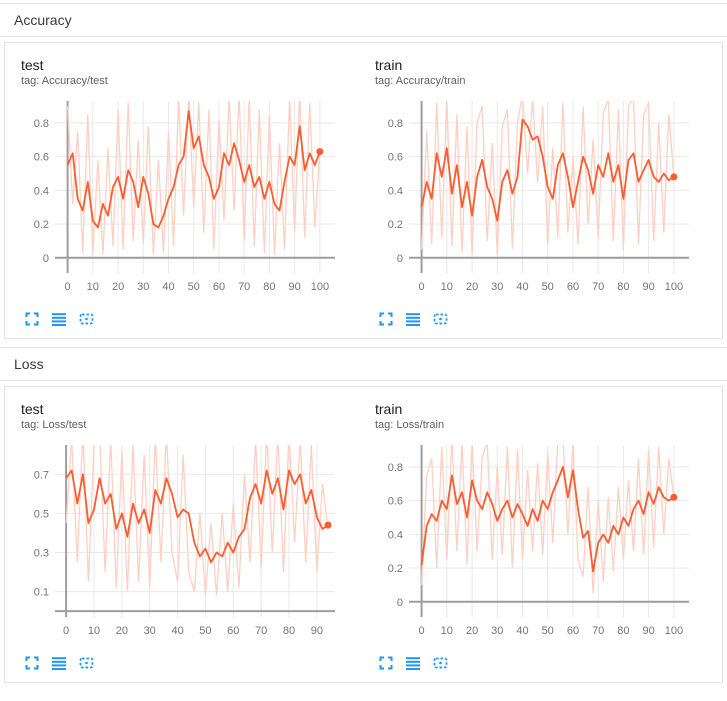 The height and width of the screenshot is (701, 727). I want to click on chart-tag: tag: Accuracy/test, so click(64, 81).